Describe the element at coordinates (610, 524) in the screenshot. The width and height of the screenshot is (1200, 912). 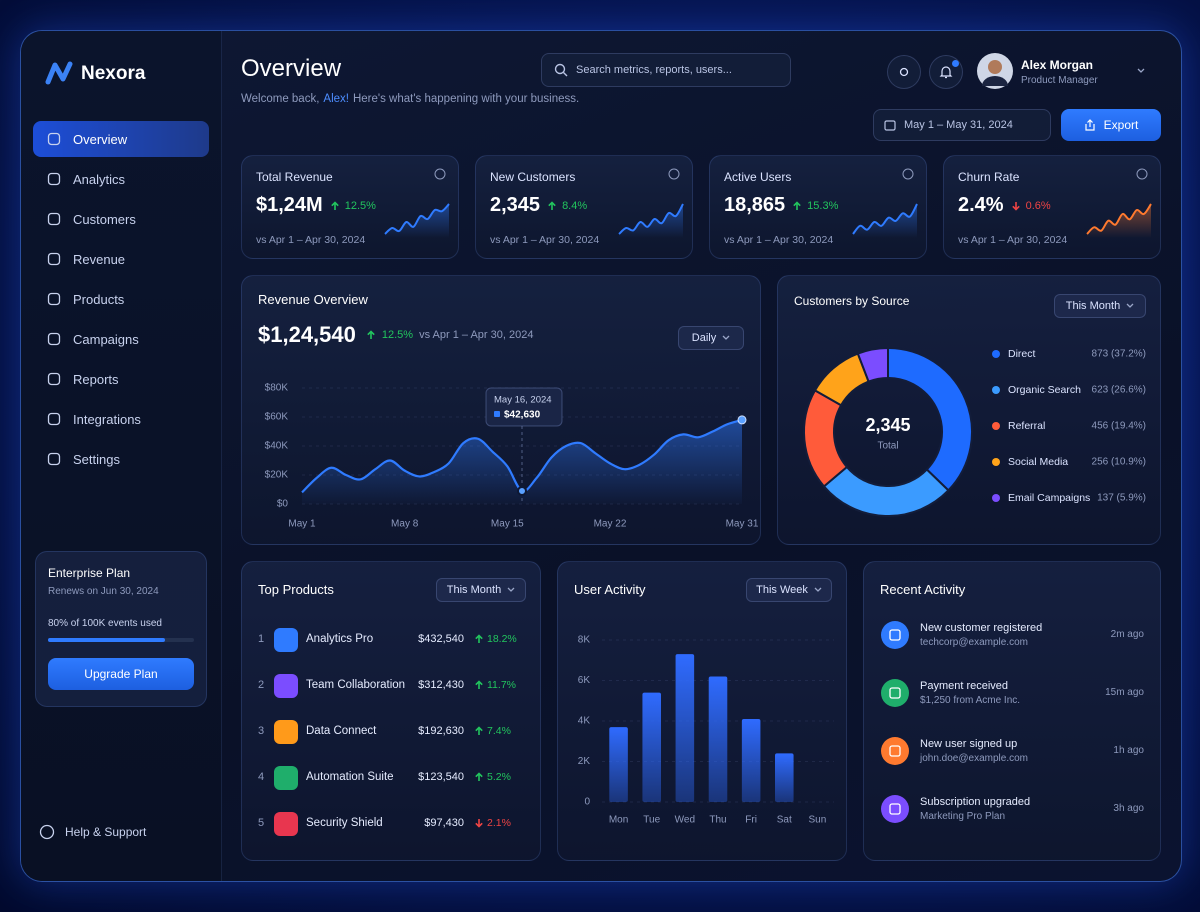
I see `x-tick-label: May 22` at that location.